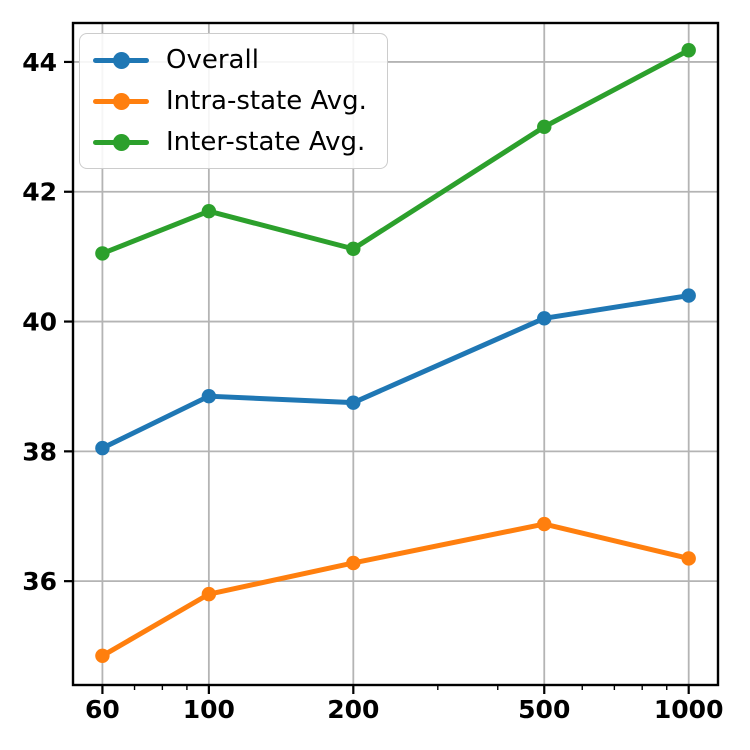 The image size is (750, 750). Describe the element at coordinates (266, 101) in the screenshot. I see `legend-label: Intra-state Avg.` at that location.